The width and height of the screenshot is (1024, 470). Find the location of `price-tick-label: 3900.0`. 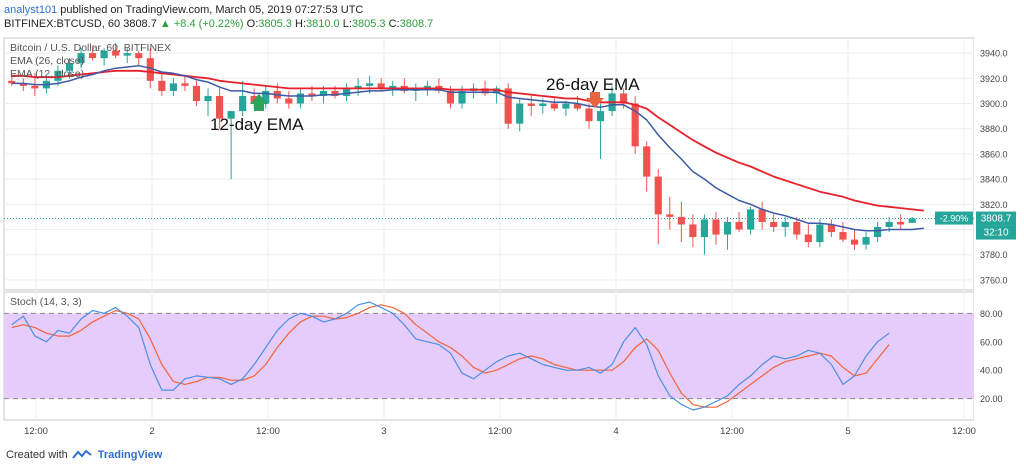

price-tick-label: 3900.0 is located at coordinates (994, 104).